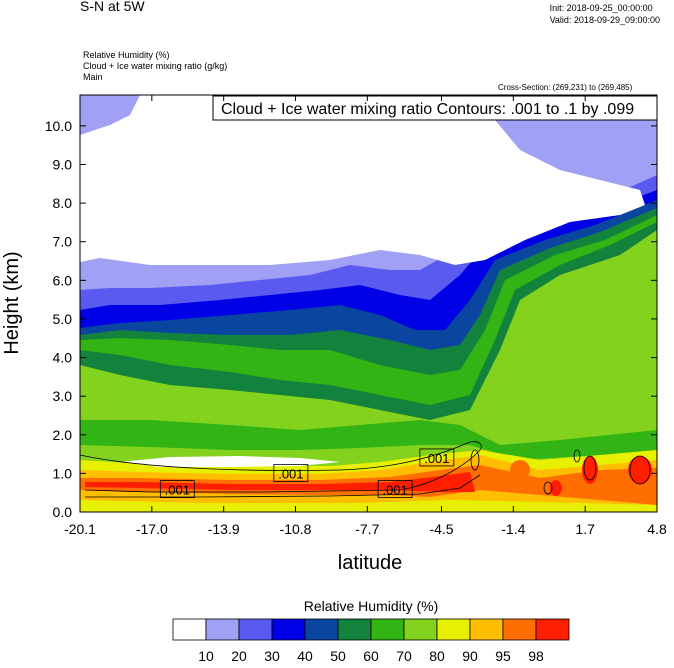 The width and height of the screenshot is (674, 668). I want to click on field-rh: Relative Humidity (%), so click(126, 55).